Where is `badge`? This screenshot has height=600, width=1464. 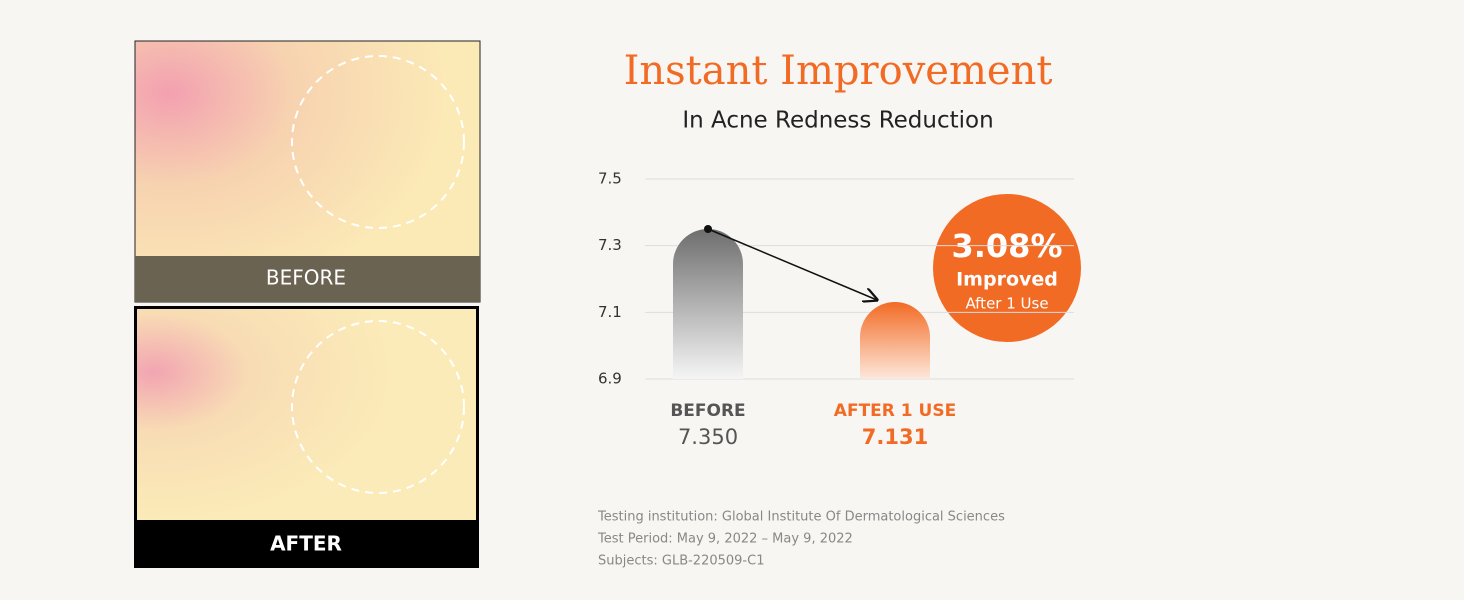
badge is located at coordinates (1007, 268).